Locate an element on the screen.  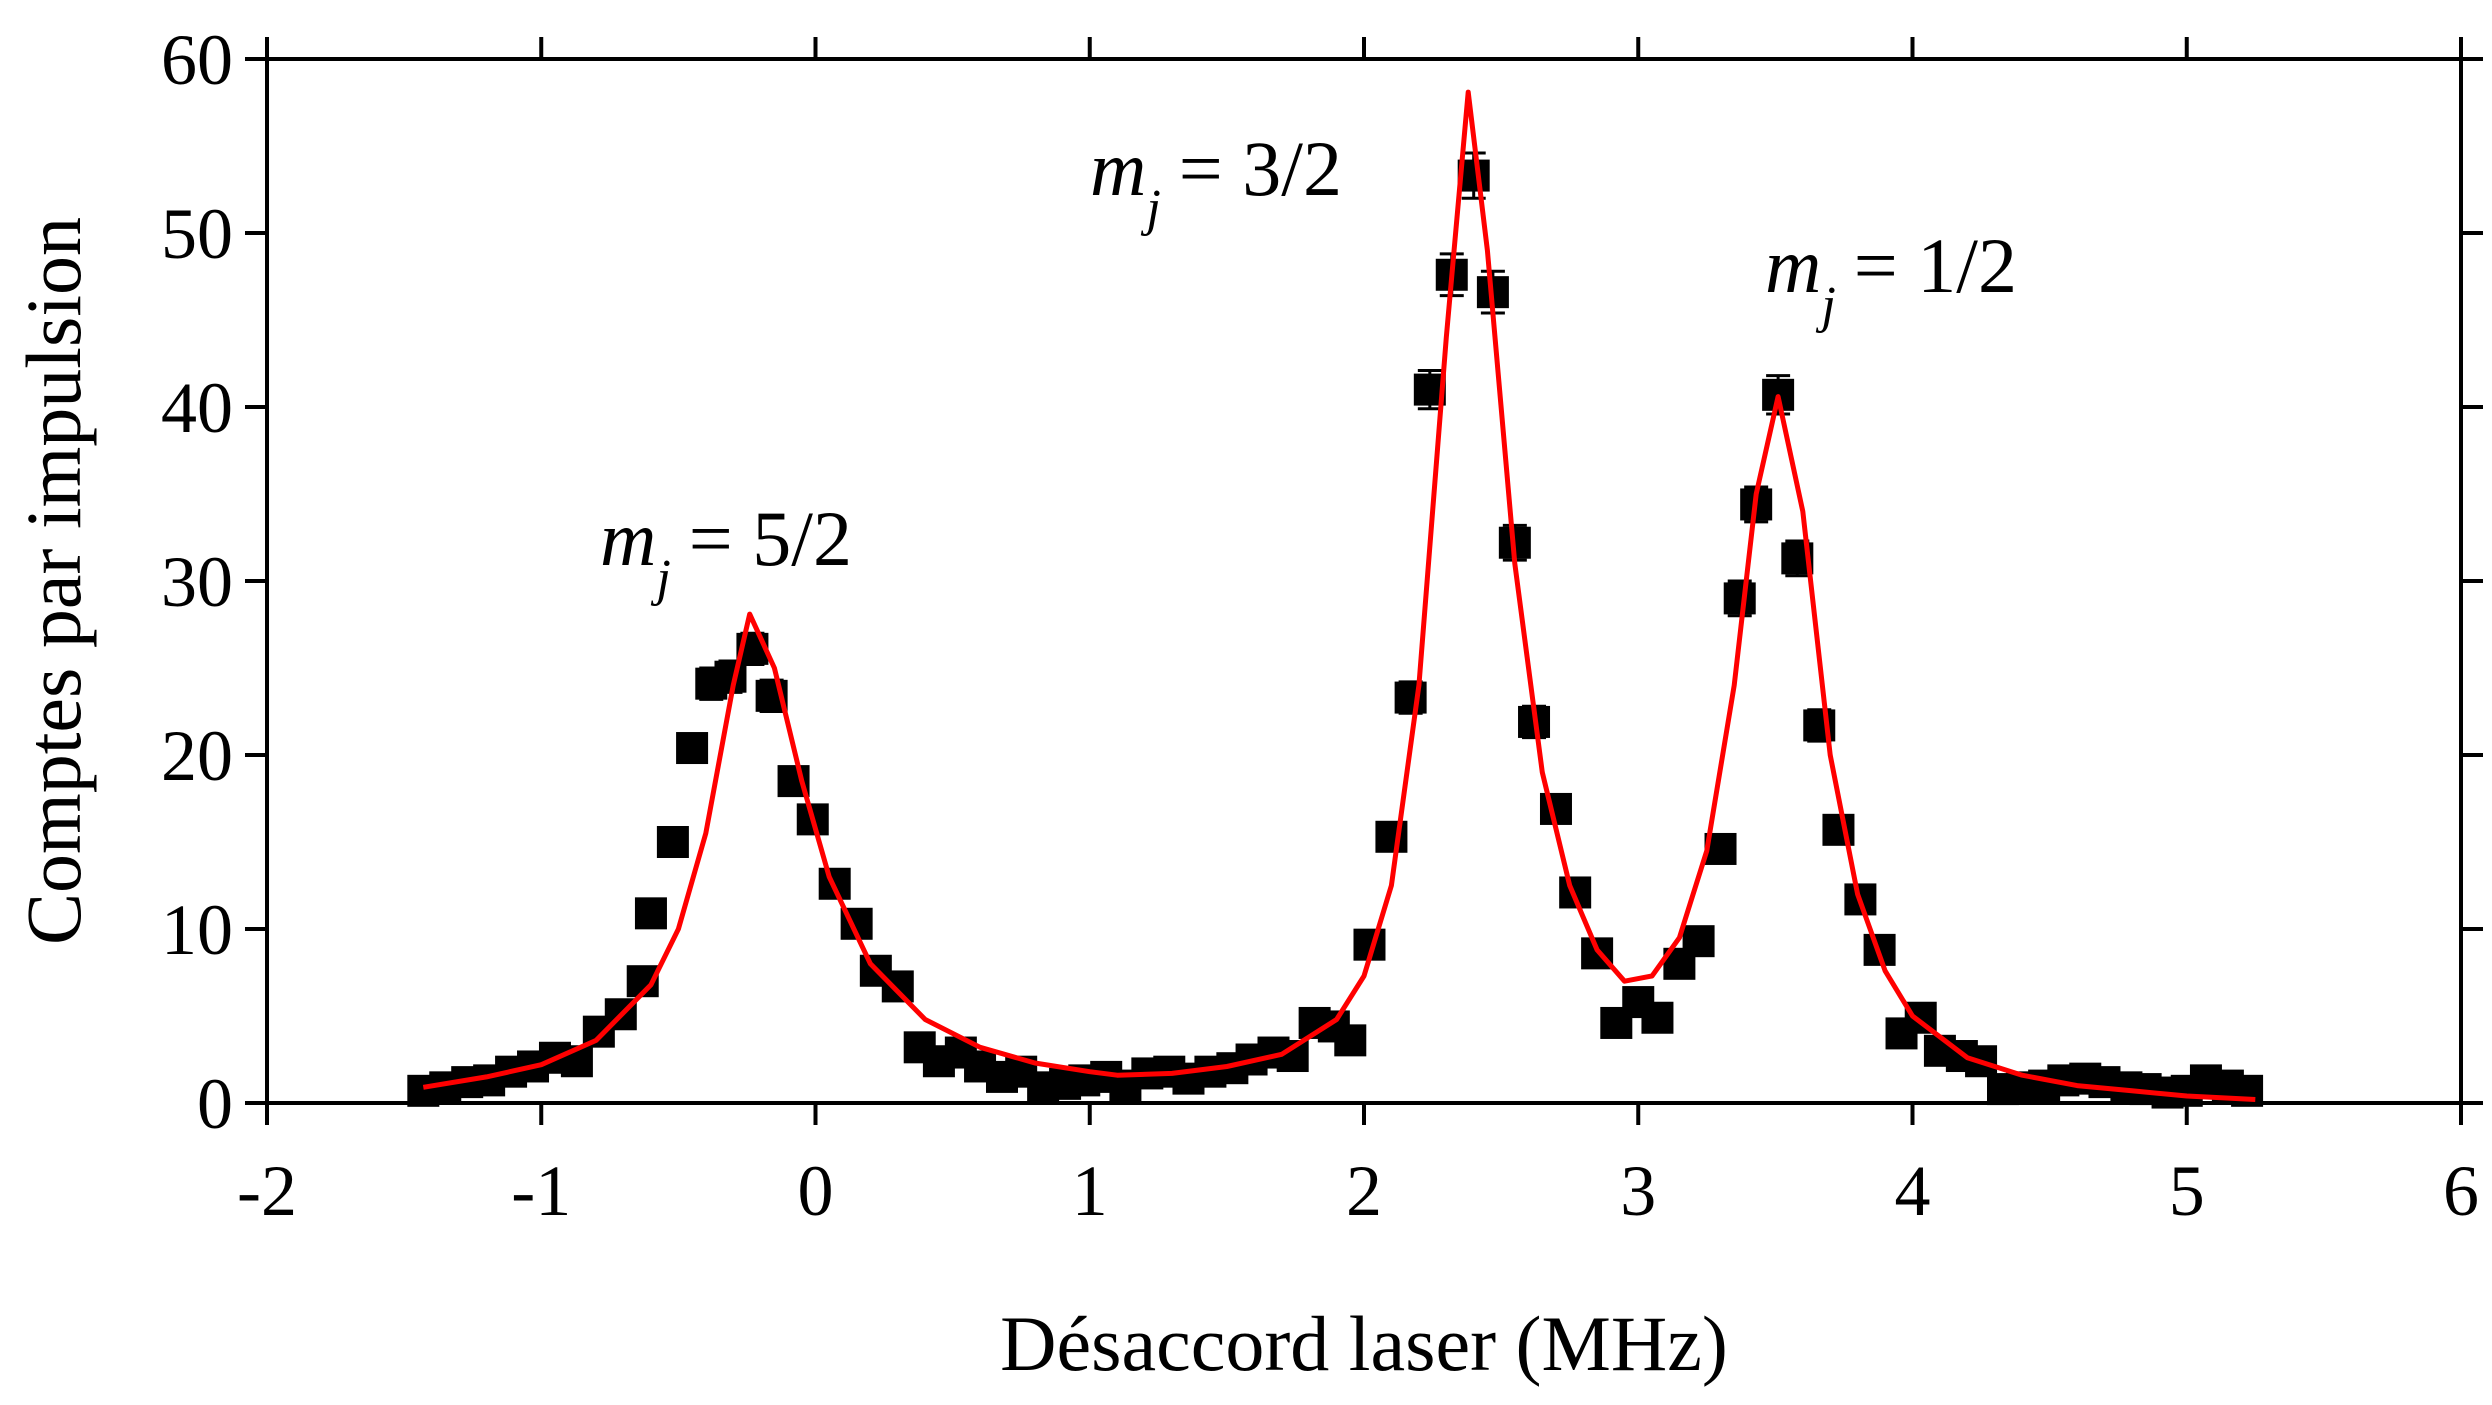
annotation: mj = 1/2 is located at coordinates (1891, 278).